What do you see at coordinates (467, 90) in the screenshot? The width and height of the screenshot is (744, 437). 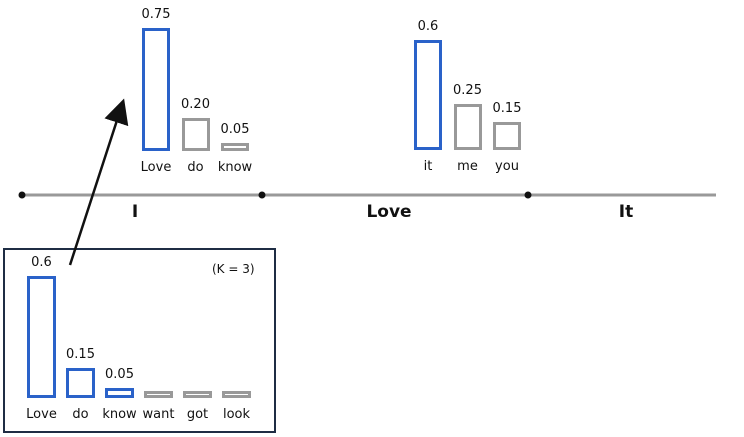 I see `bar-value-label: 0.25` at bounding box center [467, 90].